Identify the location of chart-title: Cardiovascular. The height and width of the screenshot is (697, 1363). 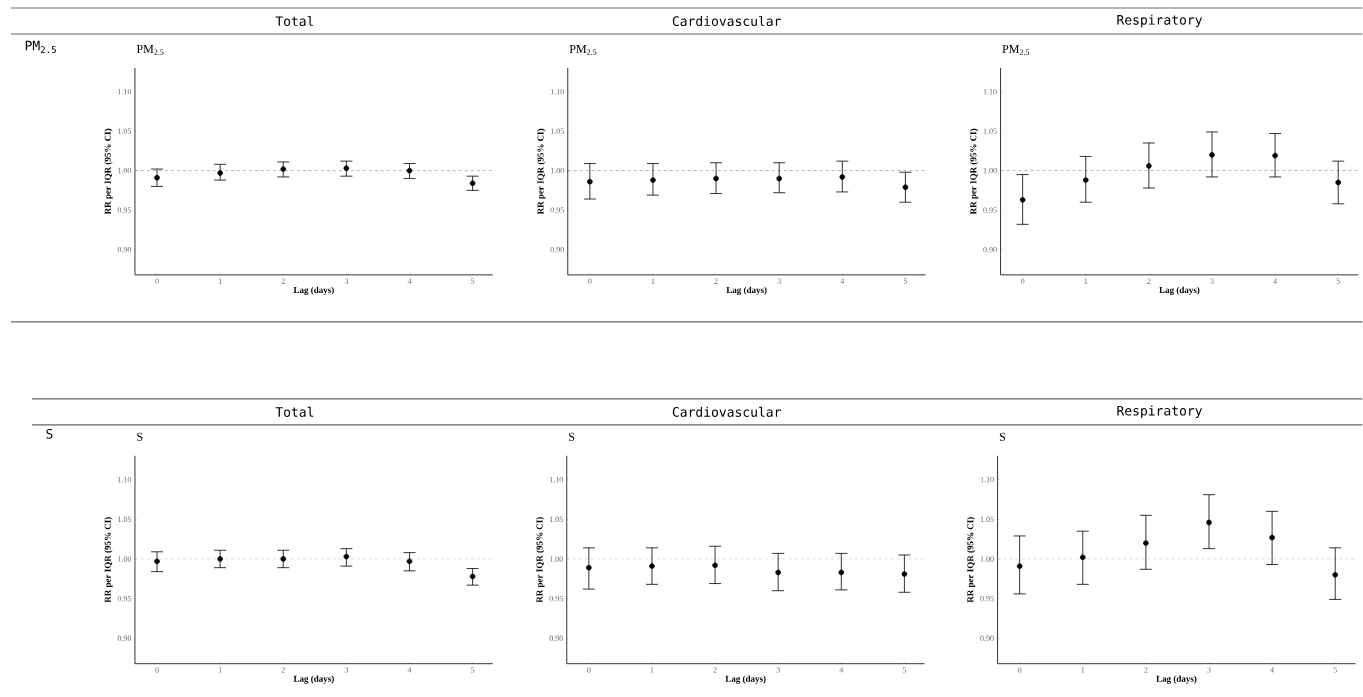
(726, 412).